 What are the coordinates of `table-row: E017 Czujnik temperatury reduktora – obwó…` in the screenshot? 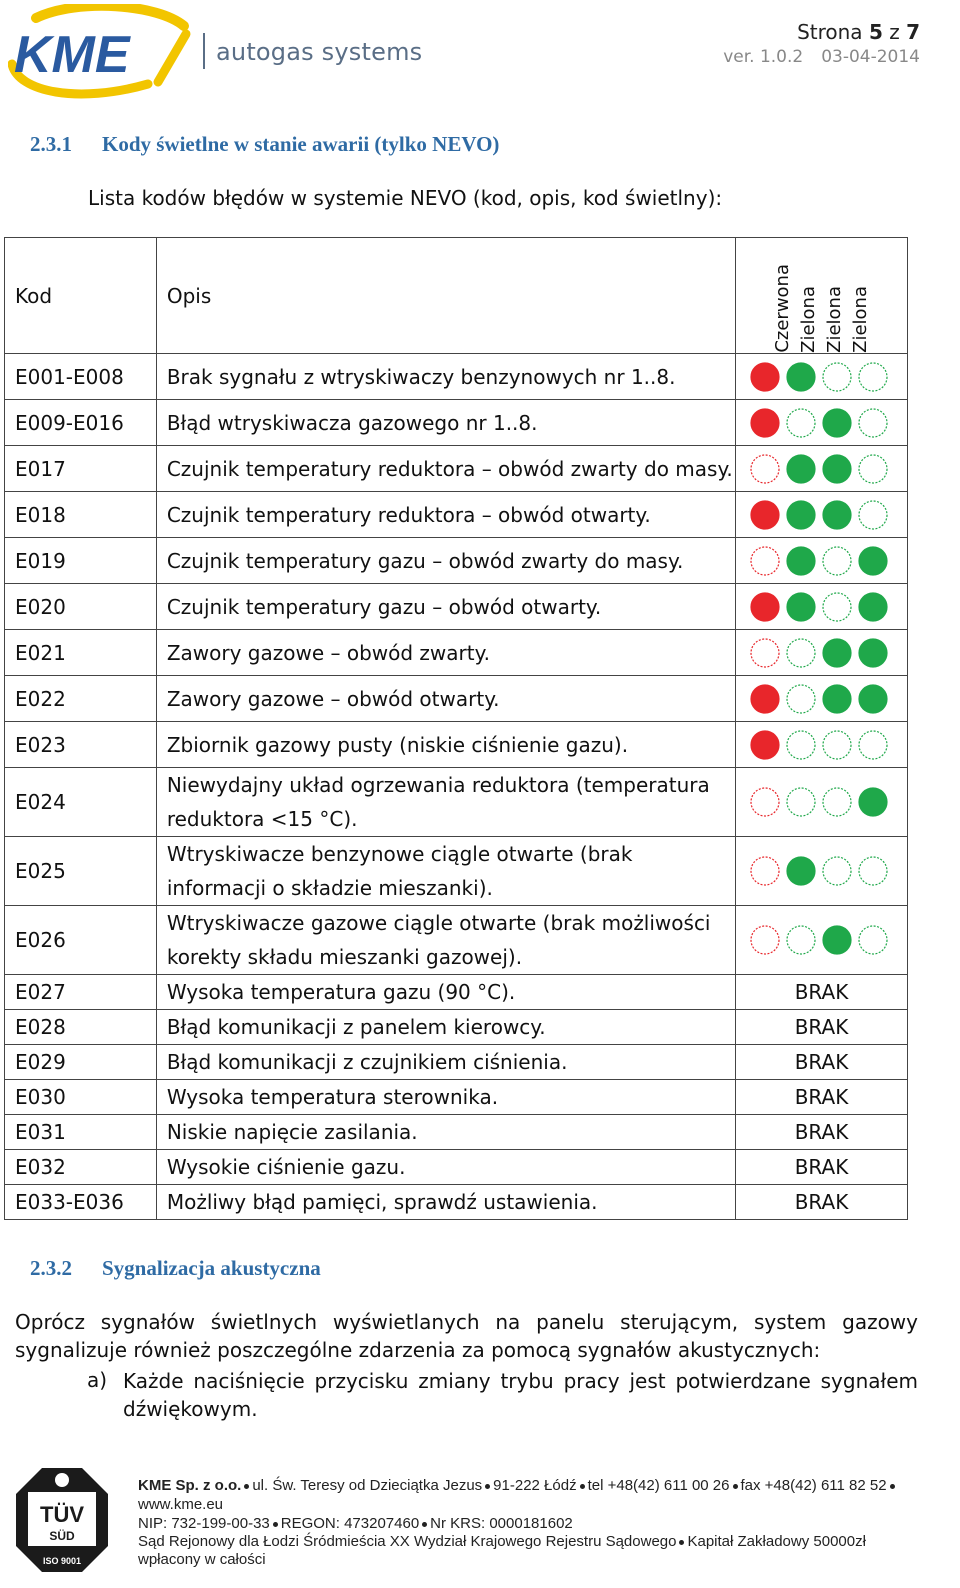 It's located at (456, 468).